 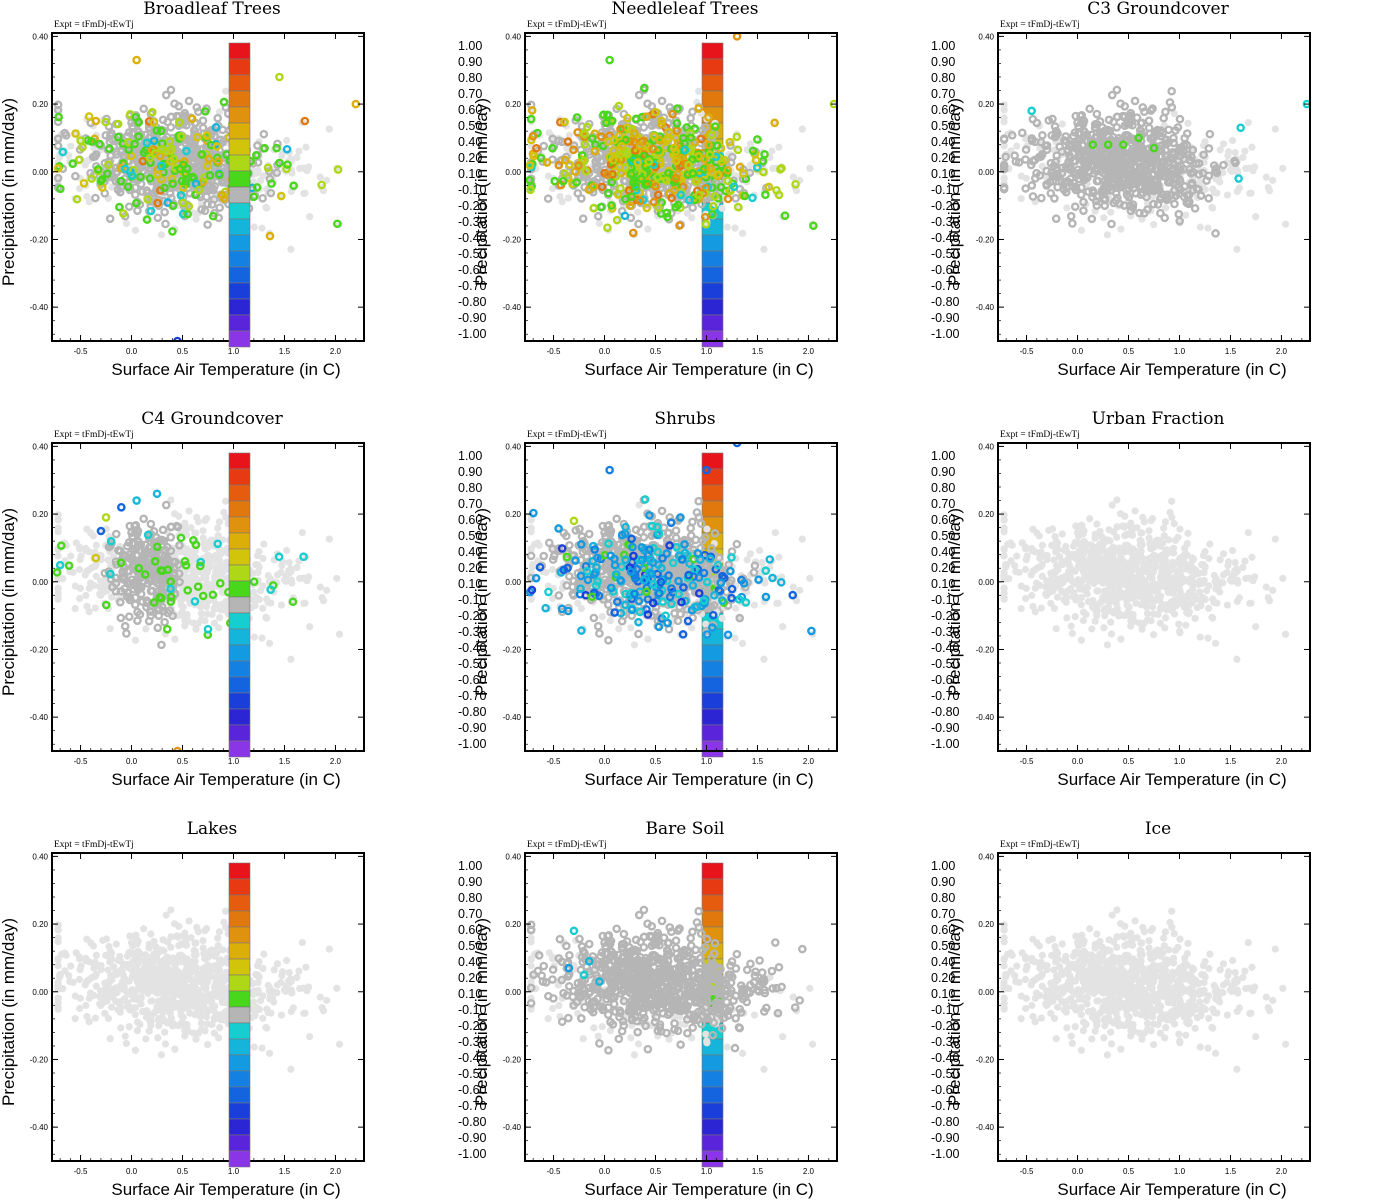 I want to click on scatter-points, so click(x=1154, y=169).